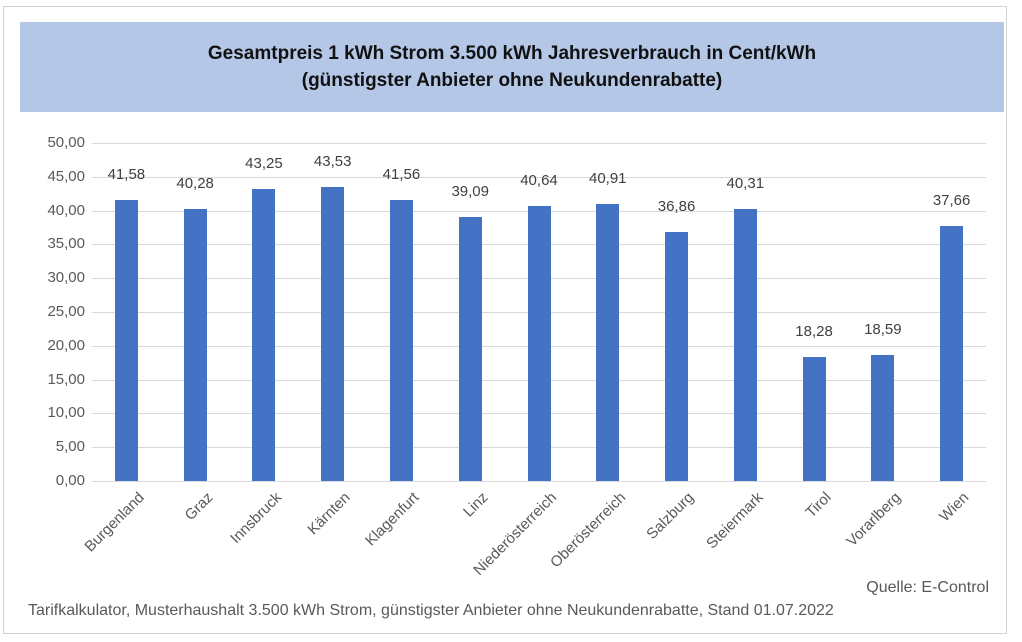  Describe the element at coordinates (392, 519) in the screenshot. I see `x-category-label: Klagenfurt` at that location.